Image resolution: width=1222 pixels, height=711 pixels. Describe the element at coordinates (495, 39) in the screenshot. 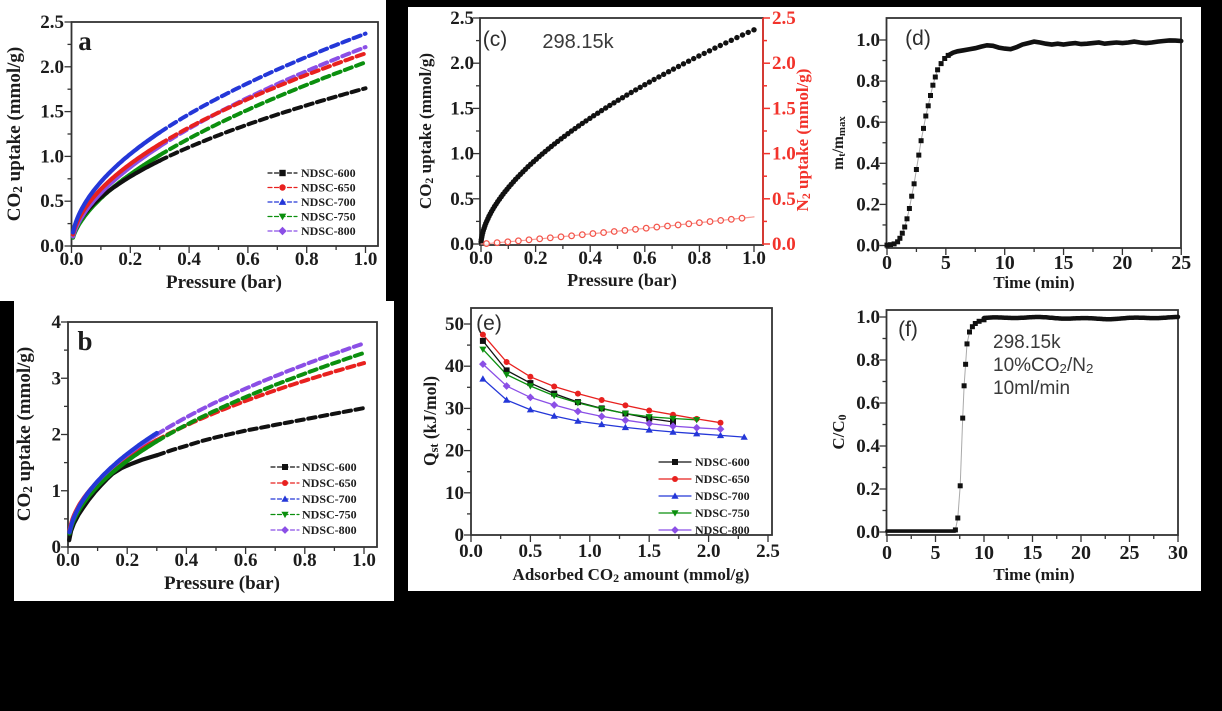

I see `svg-text: (c)` at that location.